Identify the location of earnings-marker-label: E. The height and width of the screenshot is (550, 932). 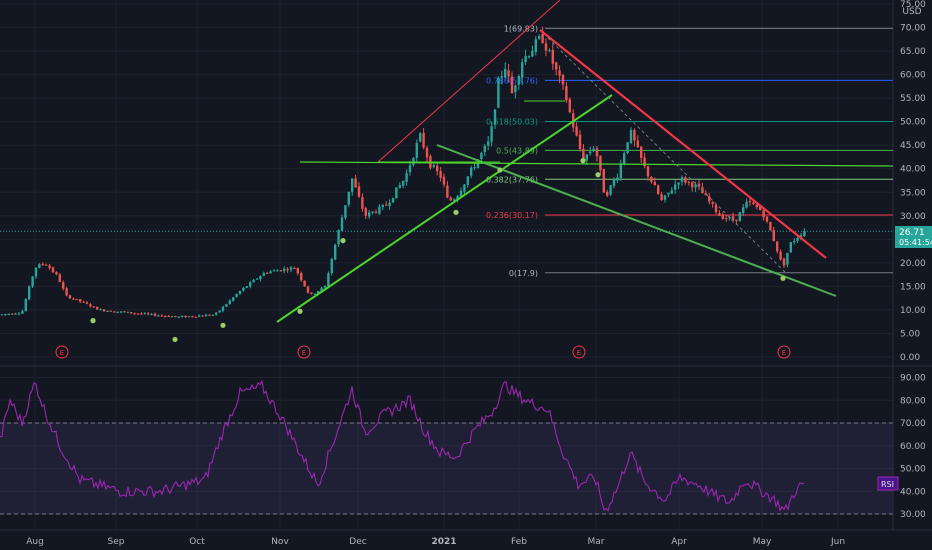
(62, 353).